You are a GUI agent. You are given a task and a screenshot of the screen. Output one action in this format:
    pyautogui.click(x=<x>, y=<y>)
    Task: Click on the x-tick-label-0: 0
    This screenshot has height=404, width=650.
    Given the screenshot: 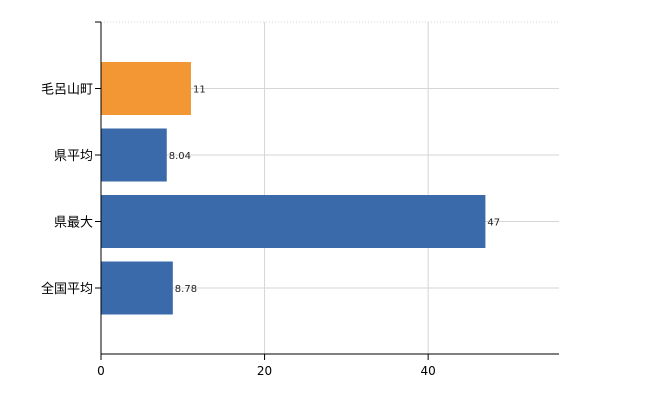 What is the action you would take?
    pyautogui.click(x=101, y=371)
    